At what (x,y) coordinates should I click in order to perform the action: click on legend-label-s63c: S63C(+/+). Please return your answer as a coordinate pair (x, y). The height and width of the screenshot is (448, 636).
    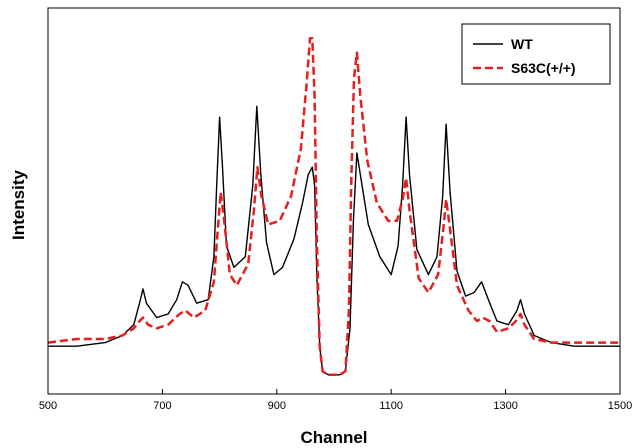
    Looking at the image, I should click on (543, 68).